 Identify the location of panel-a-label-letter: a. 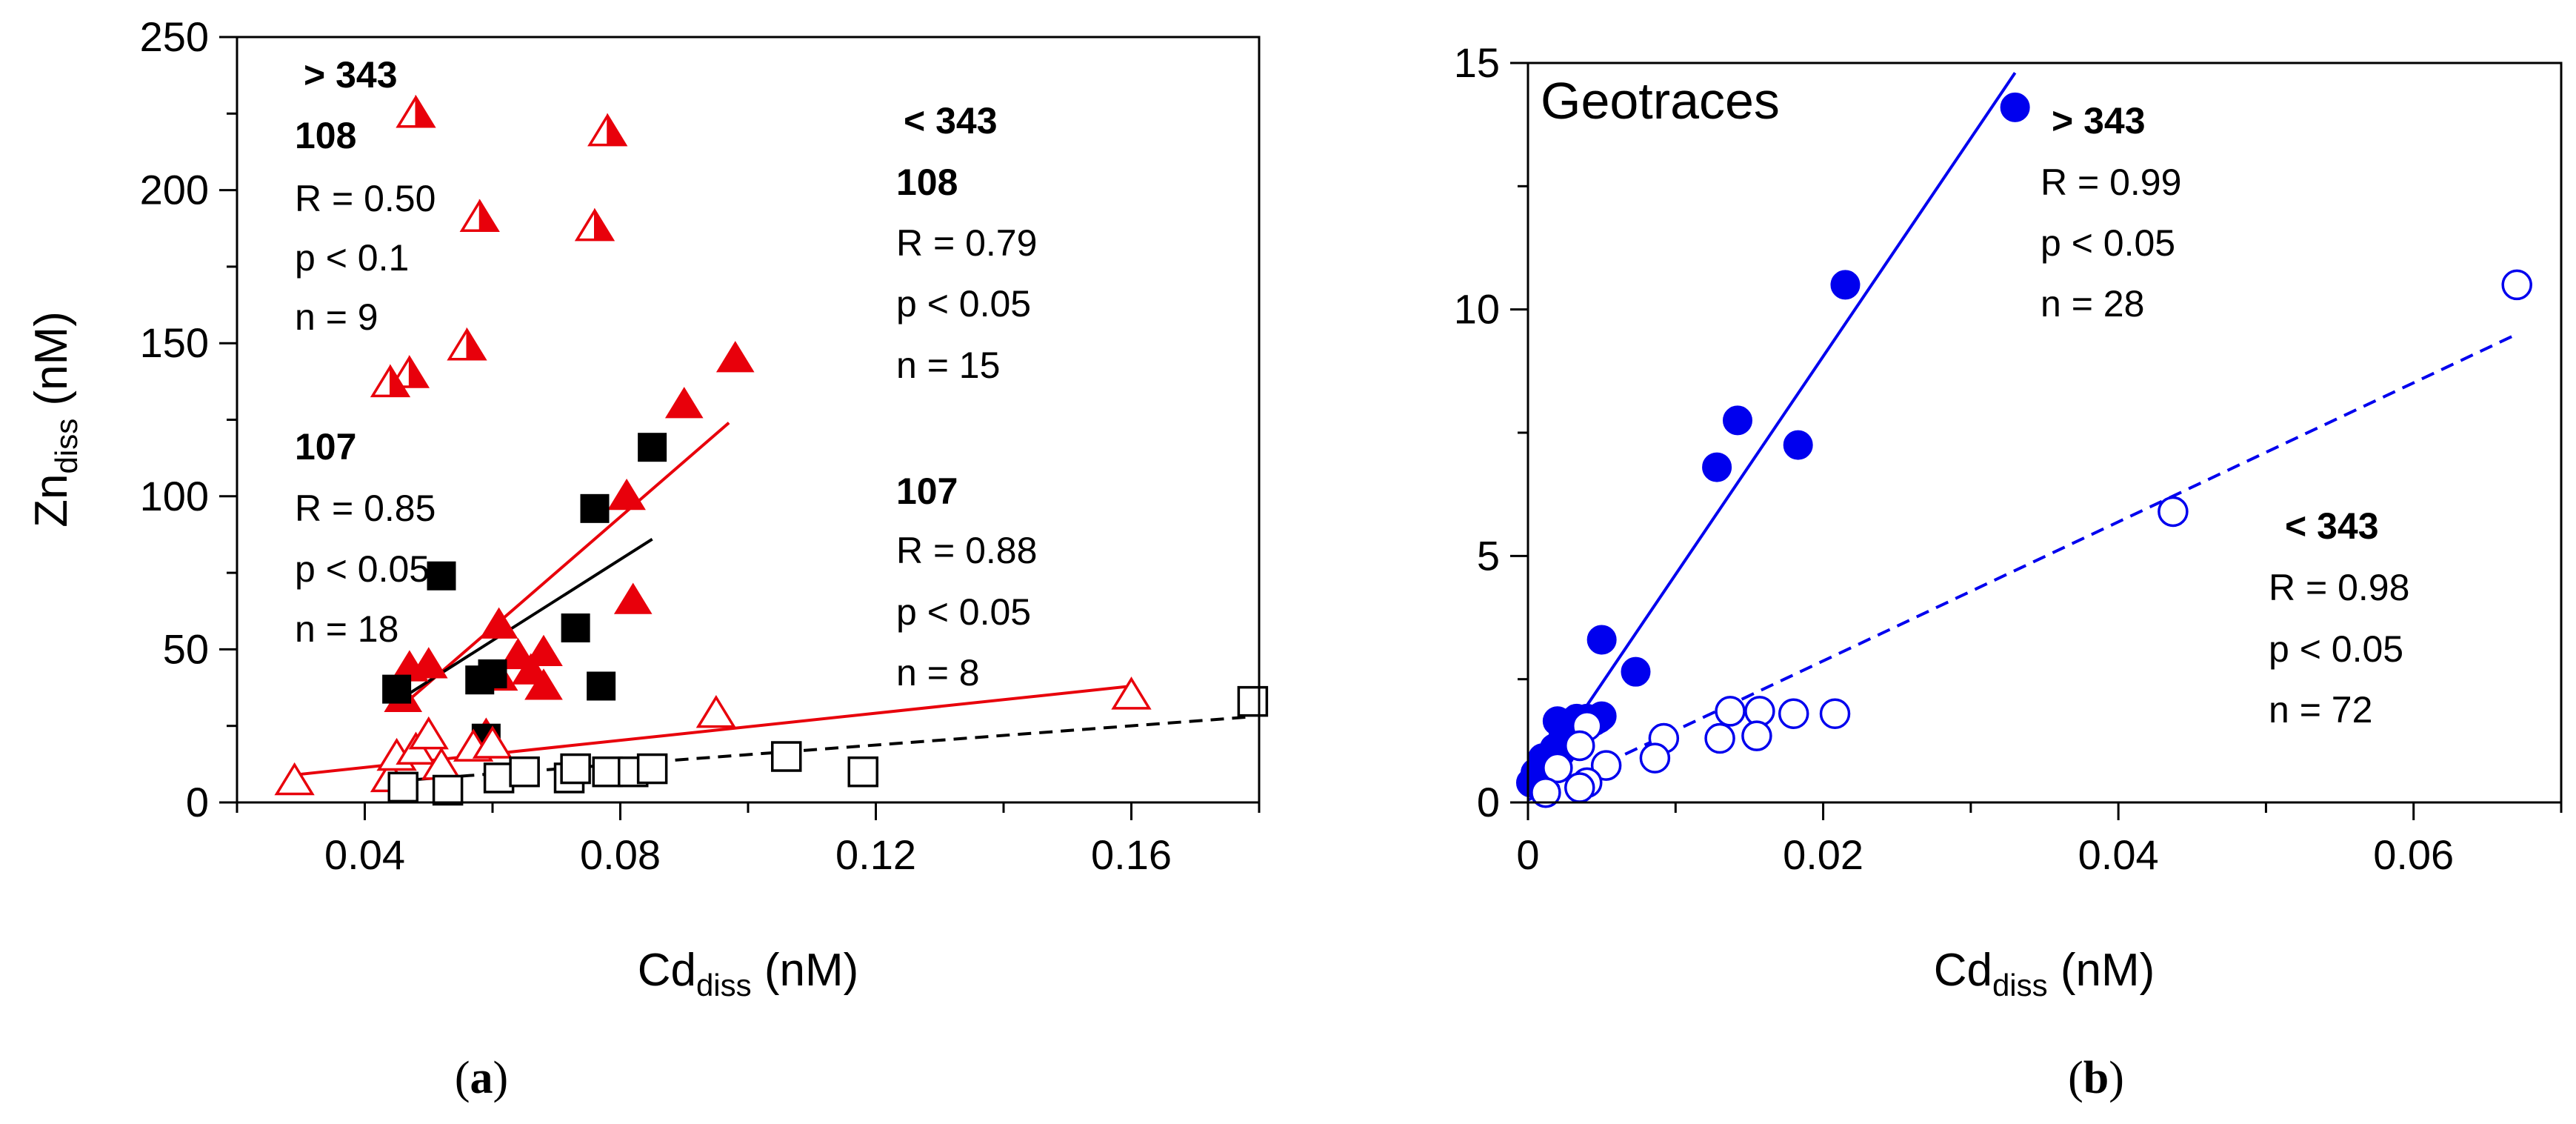
(481, 1078).